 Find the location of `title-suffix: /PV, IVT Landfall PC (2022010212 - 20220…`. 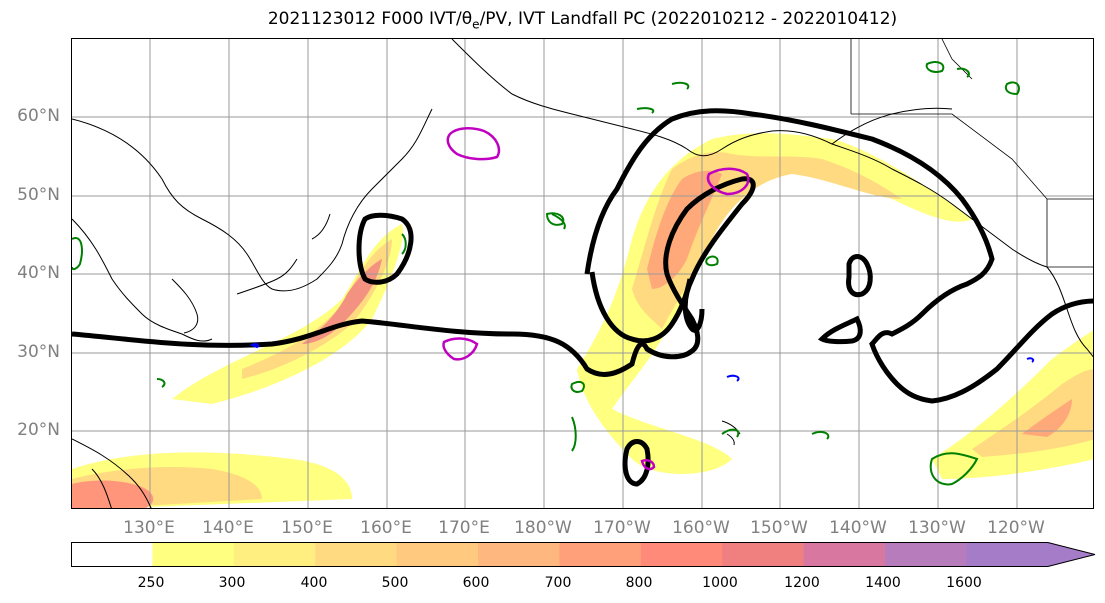

title-suffix: /PV, IVT Landfall PC (2022010212 - 20220… is located at coordinates (688, 19).